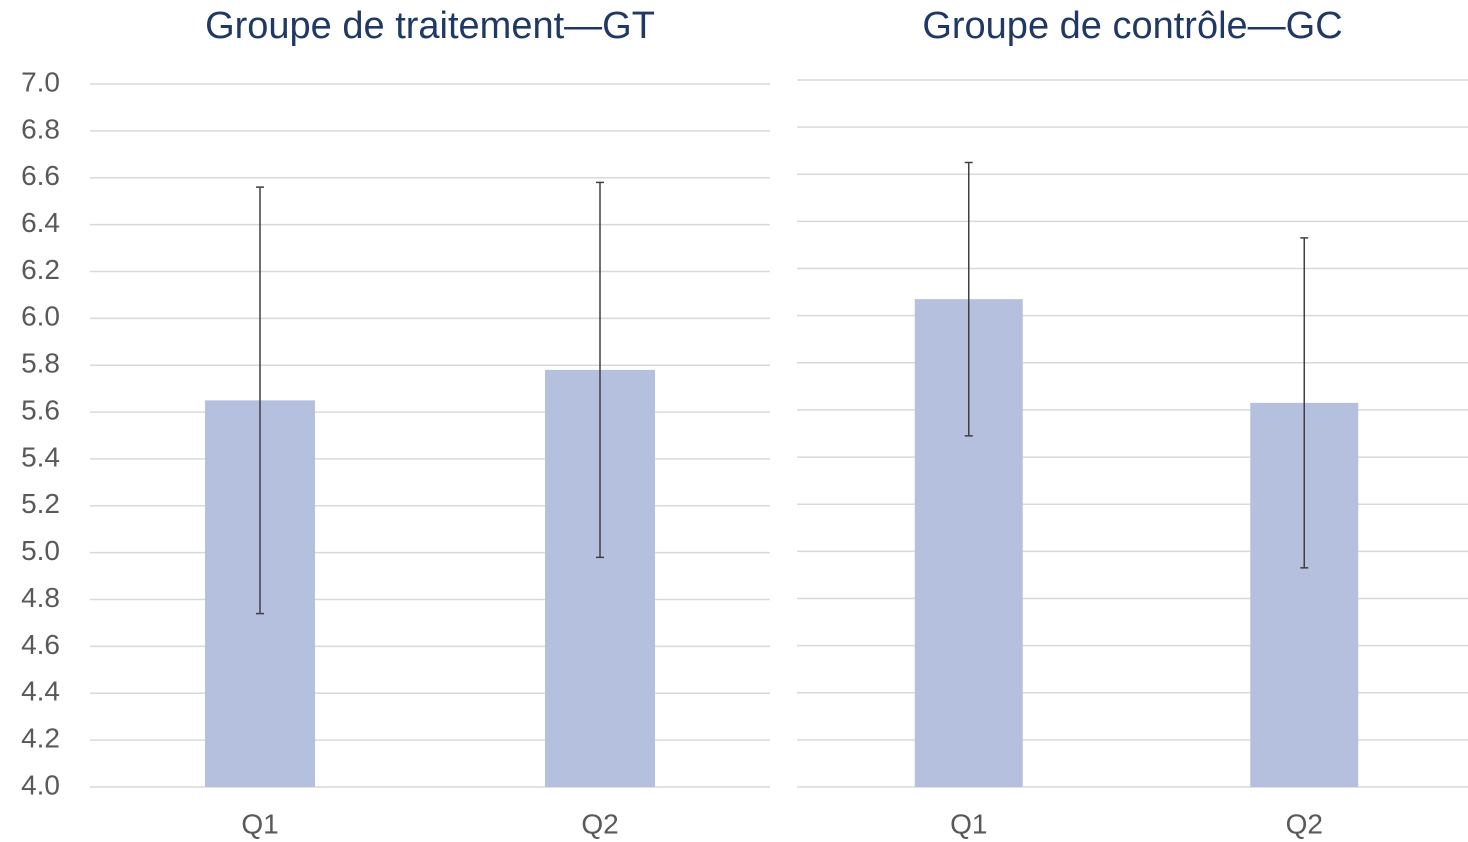 This screenshot has width=1468, height=842. What do you see at coordinates (40, 738) in the screenshot?
I see `y-tick-label: 4.2` at bounding box center [40, 738].